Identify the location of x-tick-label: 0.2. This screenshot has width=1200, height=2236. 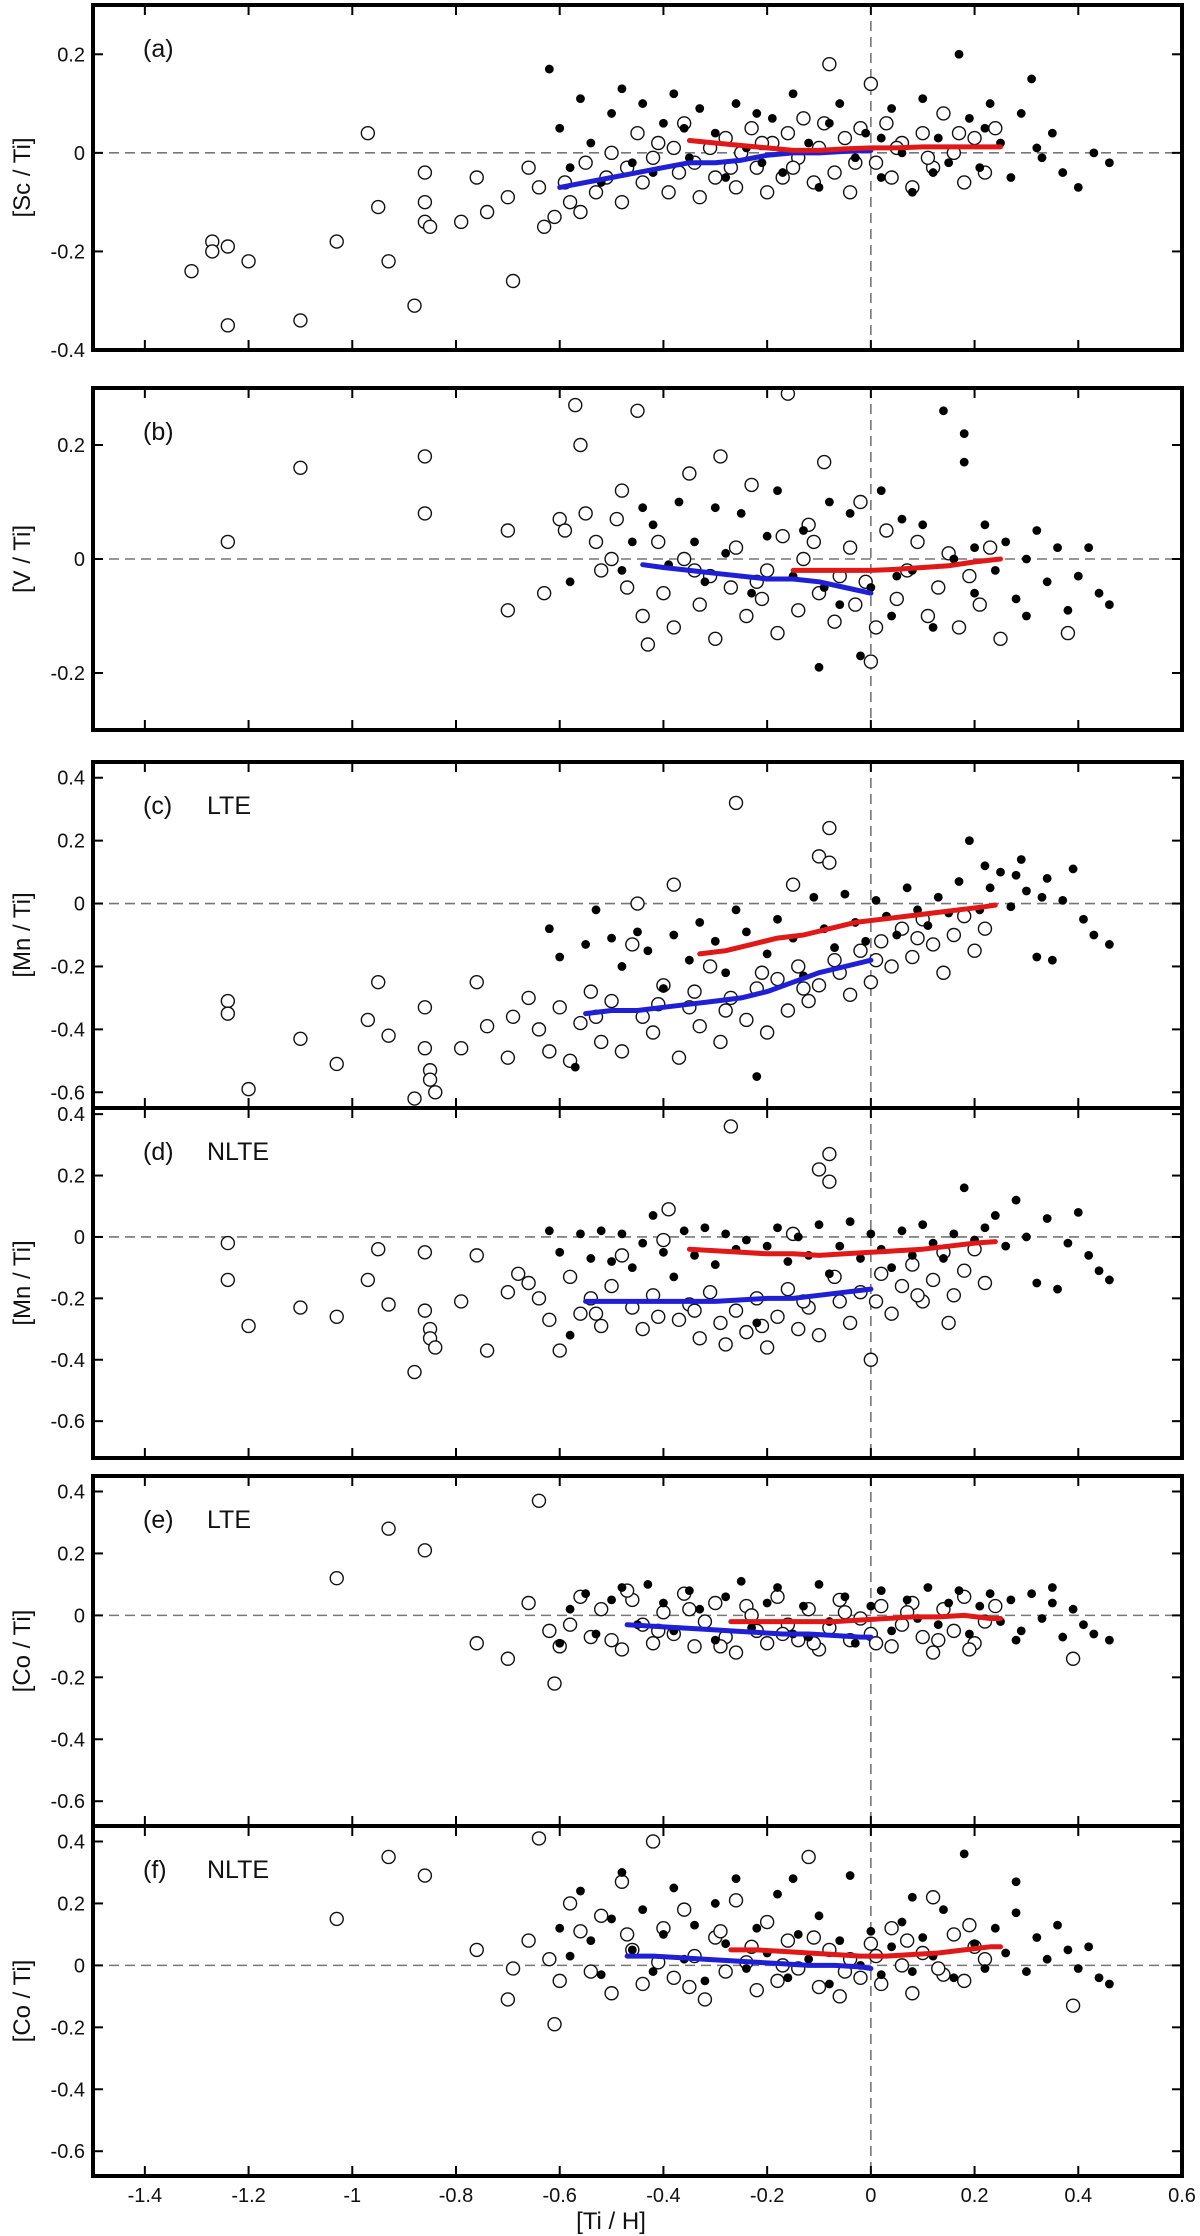
(975, 2196).